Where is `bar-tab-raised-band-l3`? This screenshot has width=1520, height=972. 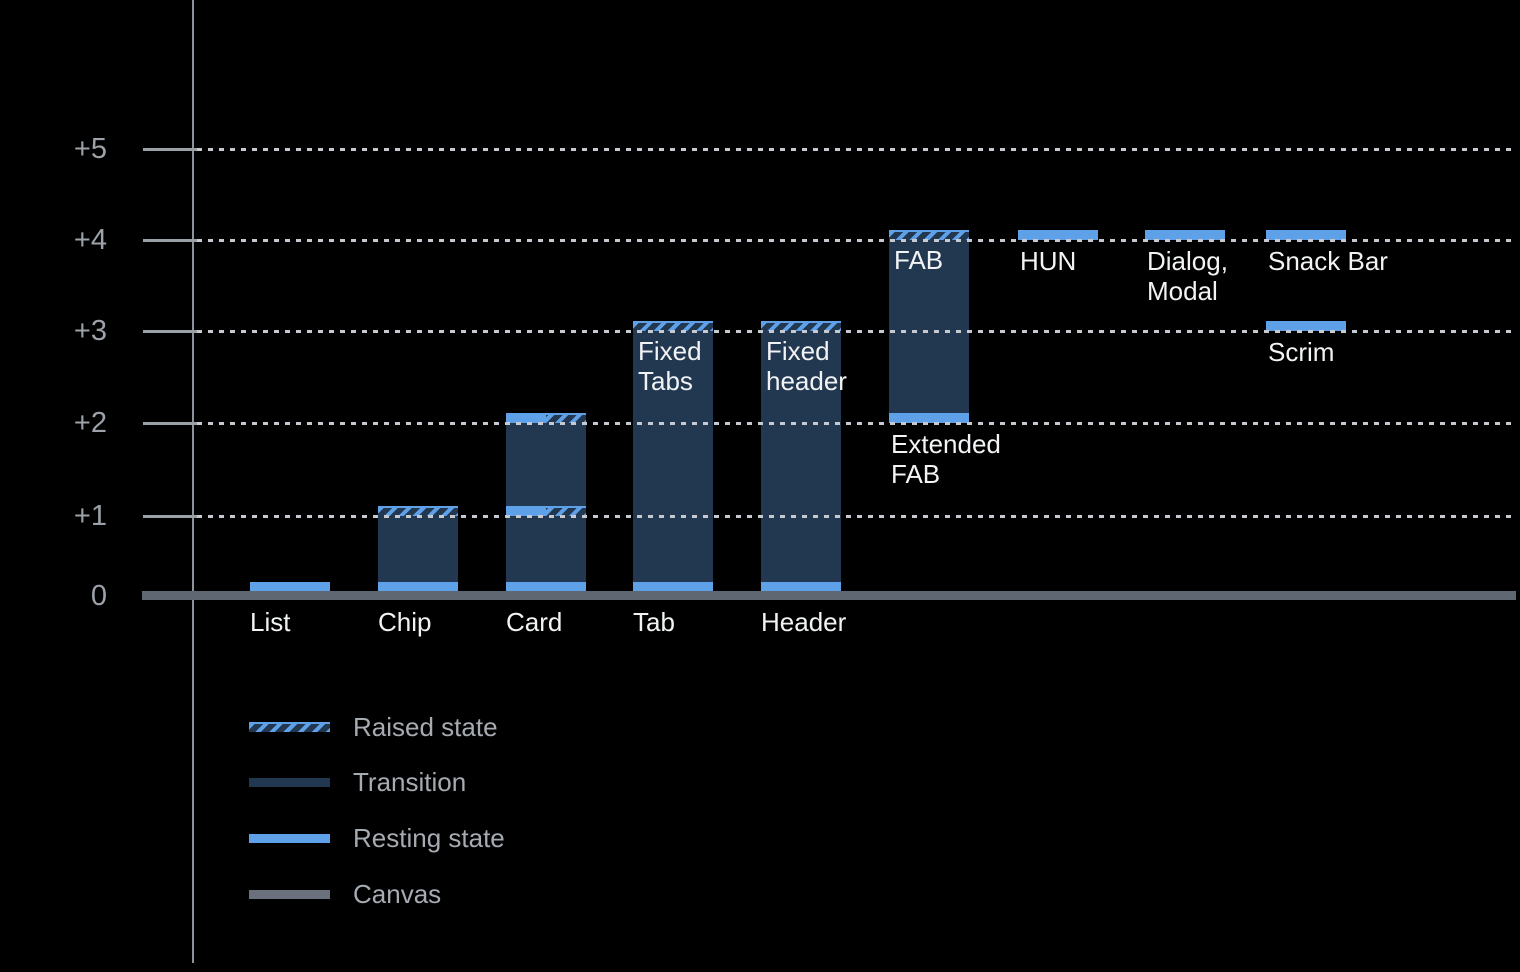 bar-tab-raised-band-l3 is located at coordinates (673, 326).